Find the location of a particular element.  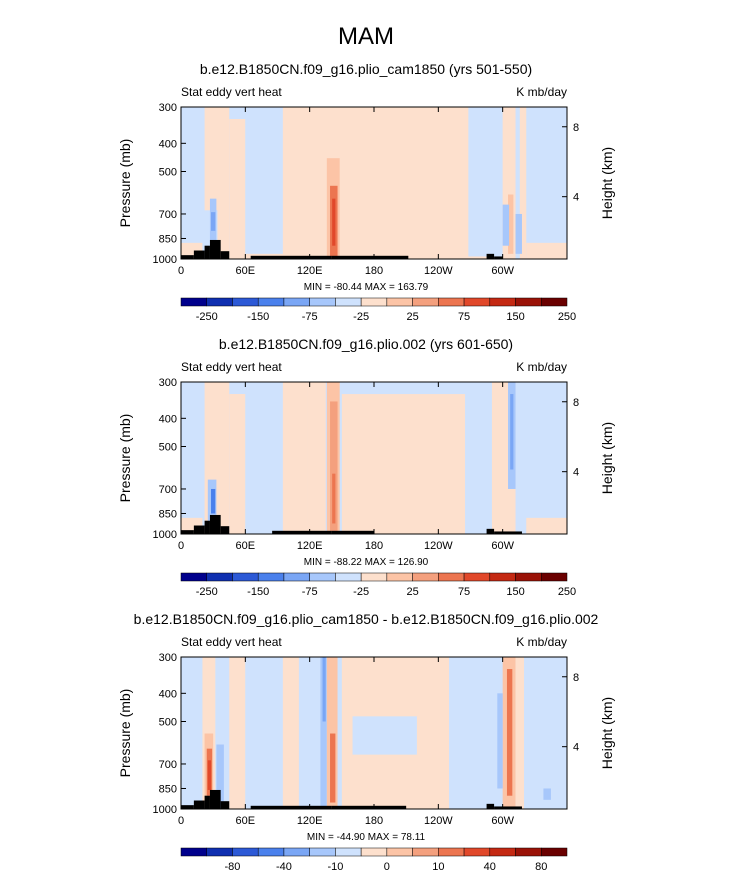

panel-2-colorbar-labels: -250 -150 -75 -25 25 75 150 250 is located at coordinates (386, 592).